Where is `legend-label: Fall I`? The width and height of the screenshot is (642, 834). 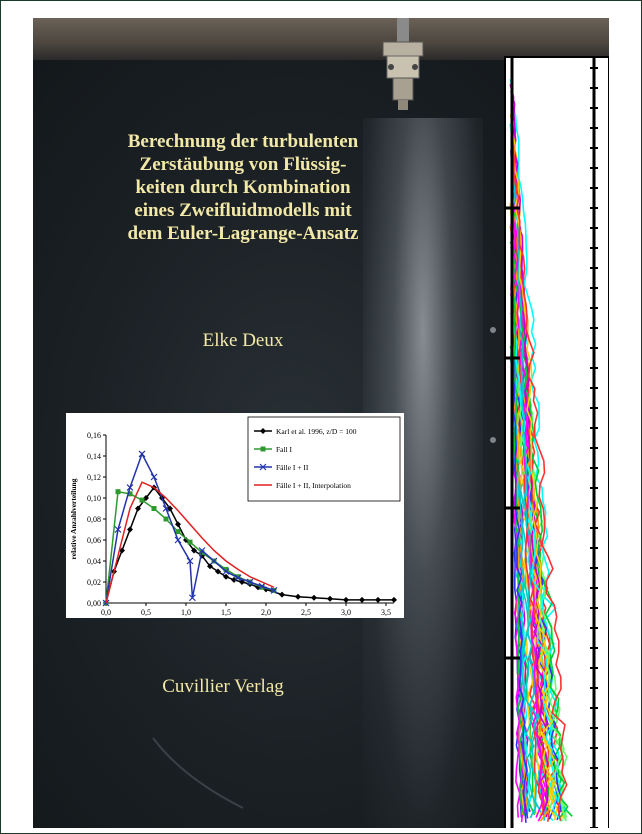 legend-label: Fall I is located at coordinates (284, 449).